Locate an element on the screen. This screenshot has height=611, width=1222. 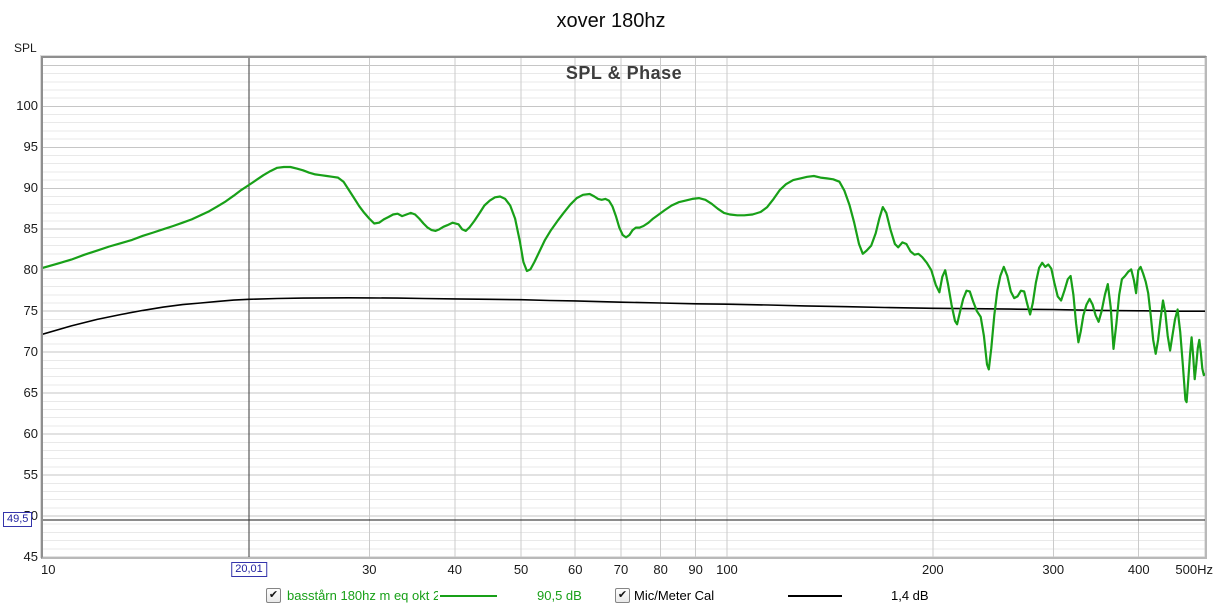
y-axis-tick: 55 is located at coordinates (30, 475).